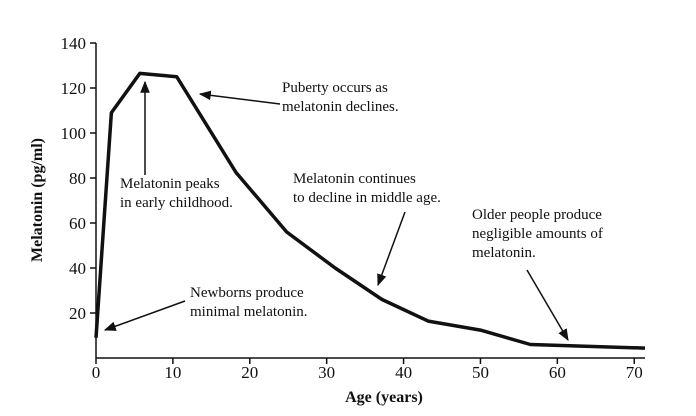 The height and width of the screenshot is (416, 696). I want to click on annotation: in early childhood., so click(176, 203).